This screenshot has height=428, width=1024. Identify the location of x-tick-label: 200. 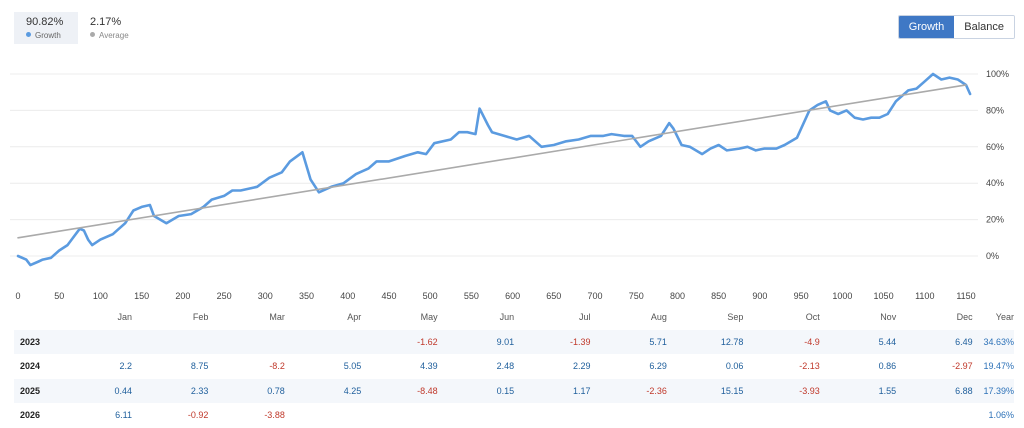
(182, 296).